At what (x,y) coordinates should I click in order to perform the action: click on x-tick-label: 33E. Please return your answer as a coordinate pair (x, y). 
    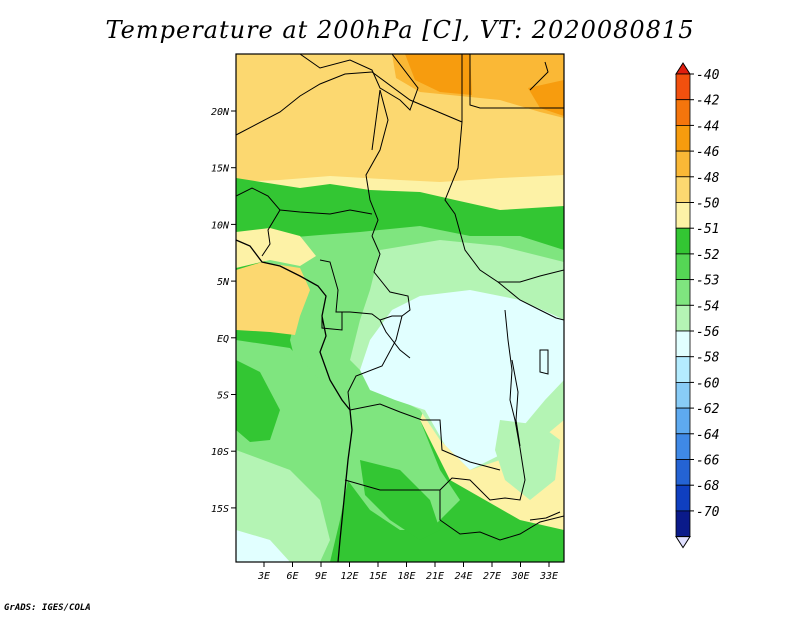
    Looking at the image, I should click on (548, 576).